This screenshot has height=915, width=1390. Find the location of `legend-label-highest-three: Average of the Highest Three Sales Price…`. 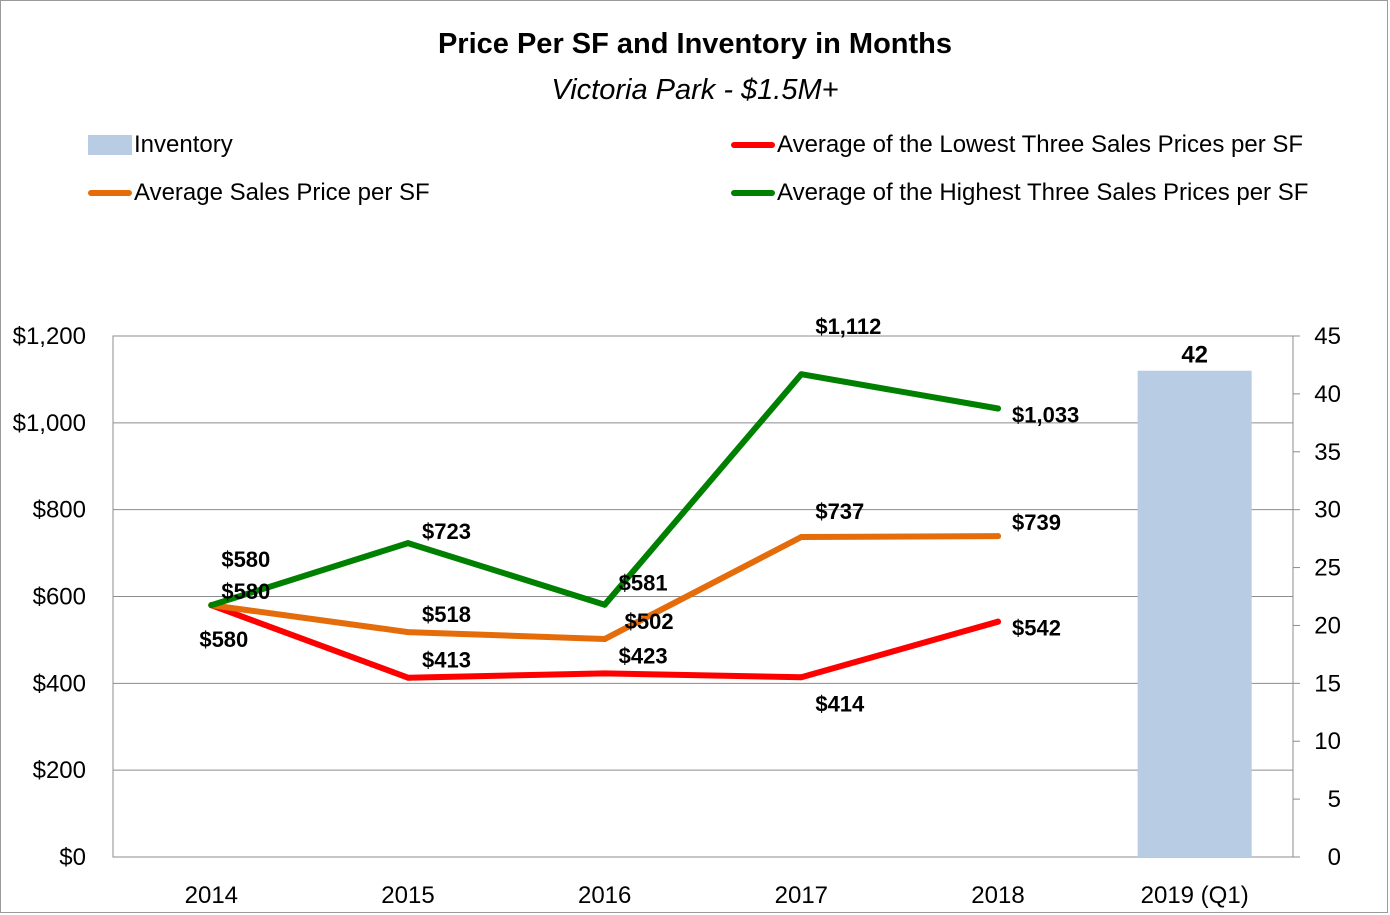

legend-label-highest-three: Average of the Highest Three Sales Price… is located at coordinates (1043, 192).